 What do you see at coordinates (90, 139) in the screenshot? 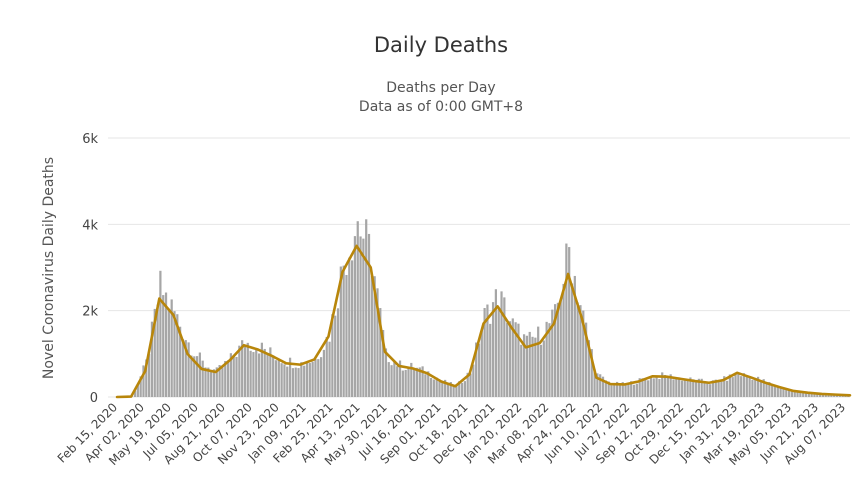
I see `y-tick-label: 6k` at bounding box center [90, 139].